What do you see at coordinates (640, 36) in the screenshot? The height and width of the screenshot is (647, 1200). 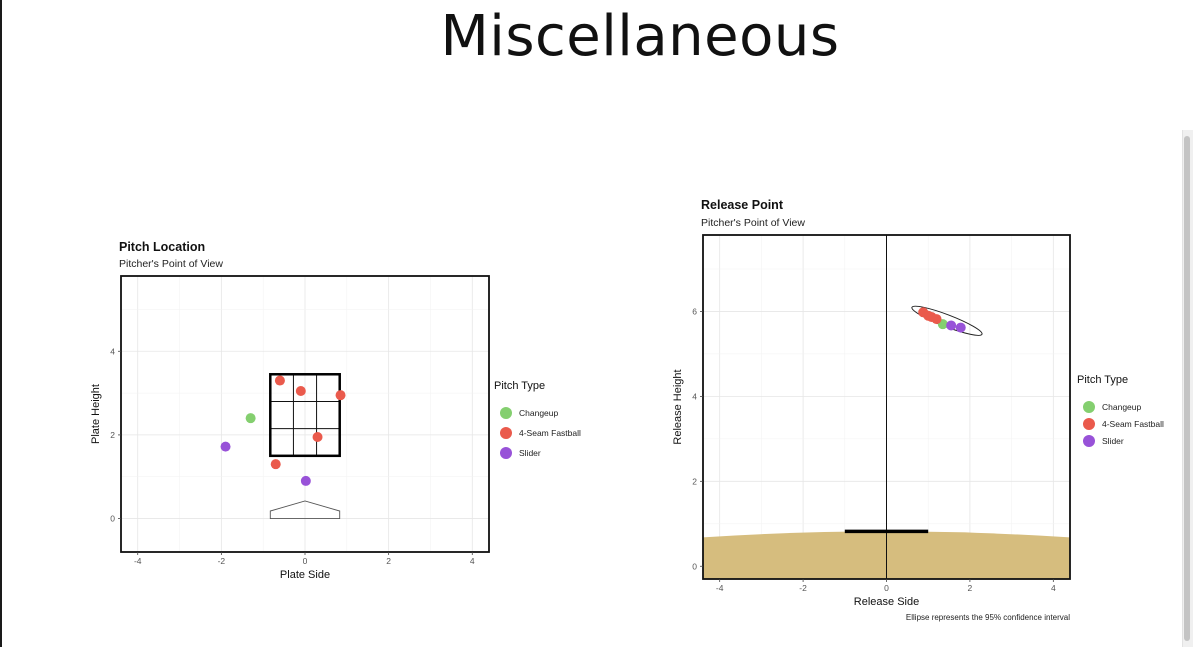 I see `slide-title: Miscellaneous` at bounding box center [640, 36].